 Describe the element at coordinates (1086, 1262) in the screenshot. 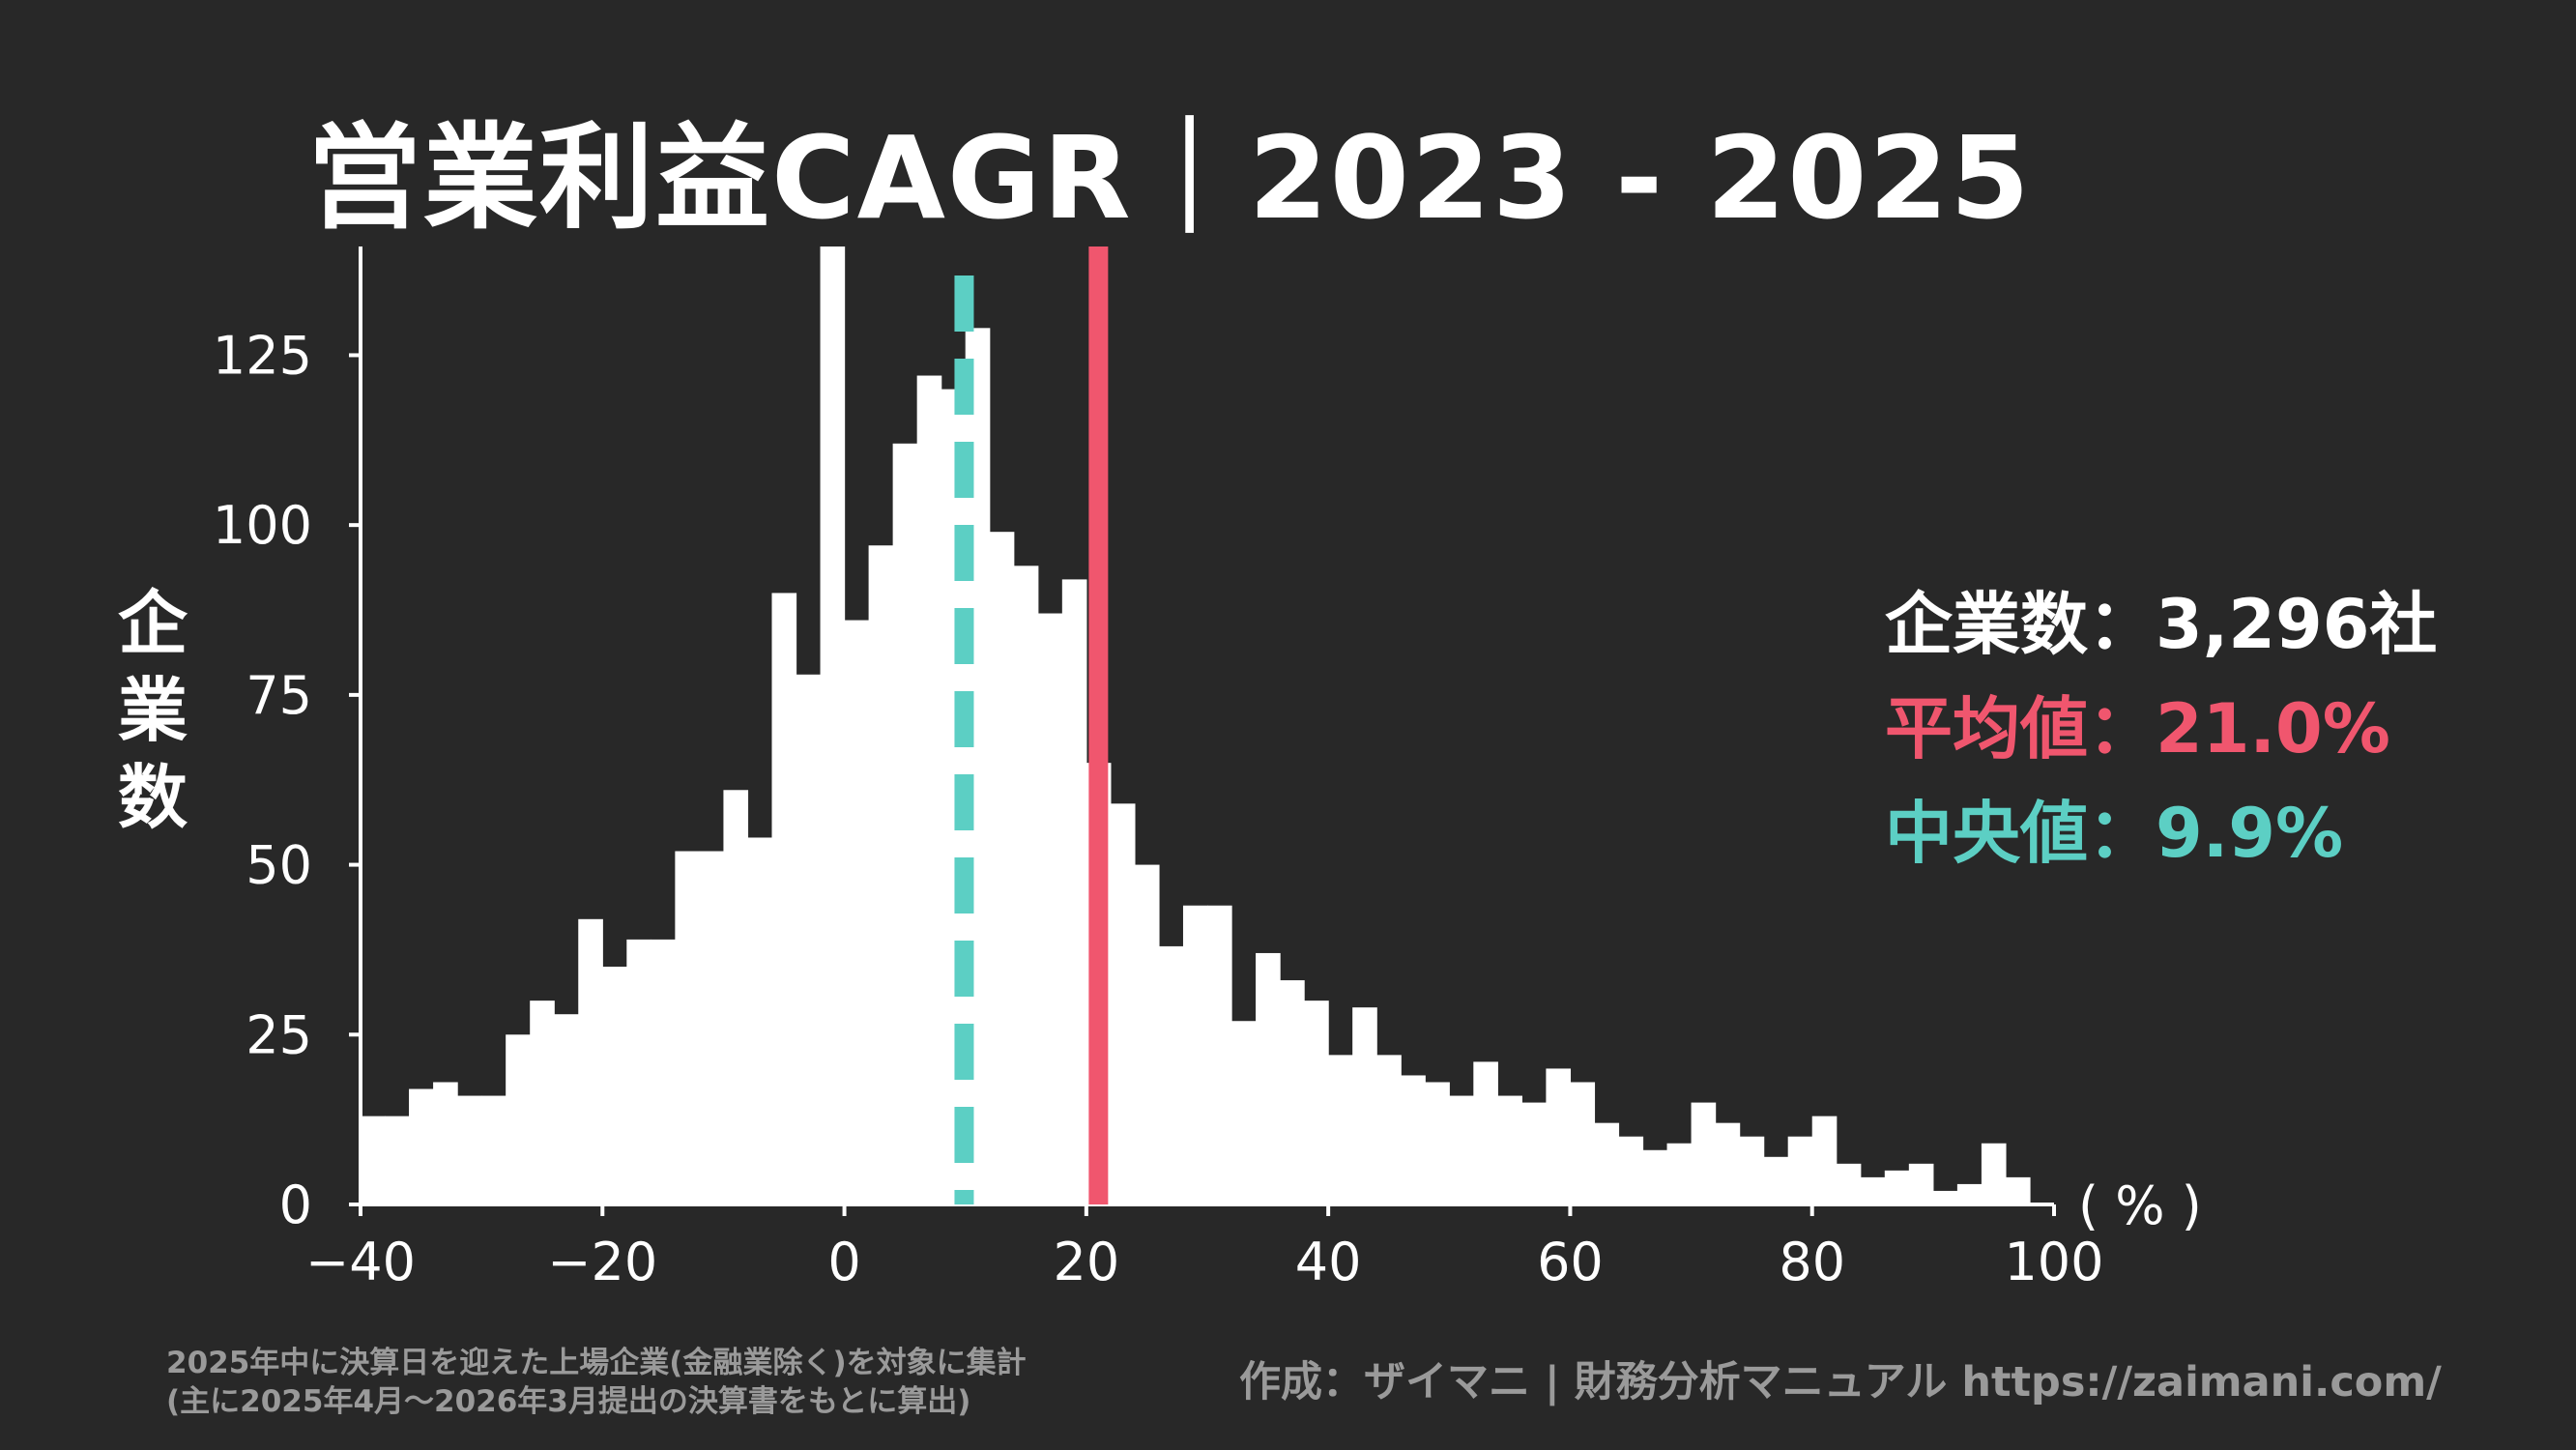

I see `x-tick-label: 20` at that location.